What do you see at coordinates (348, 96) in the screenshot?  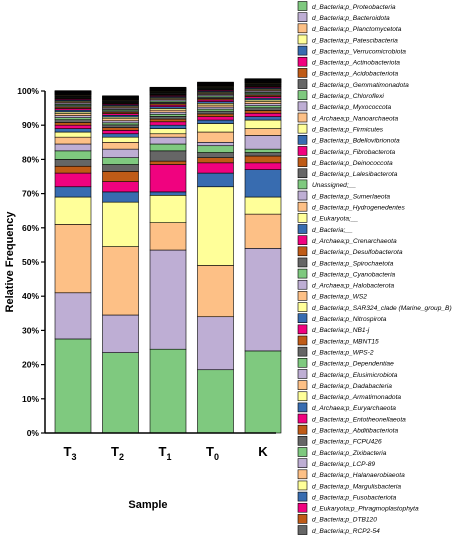 I see `legend-label: d_Bacteria;p_Chloroflexi` at bounding box center [348, 96].